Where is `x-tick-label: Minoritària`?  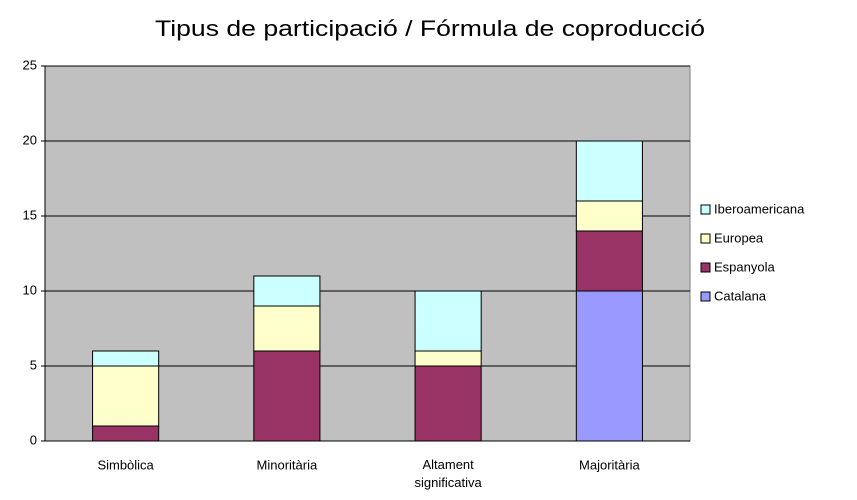 x-tick-label: Minoritària is located at coordinates (287, 464).